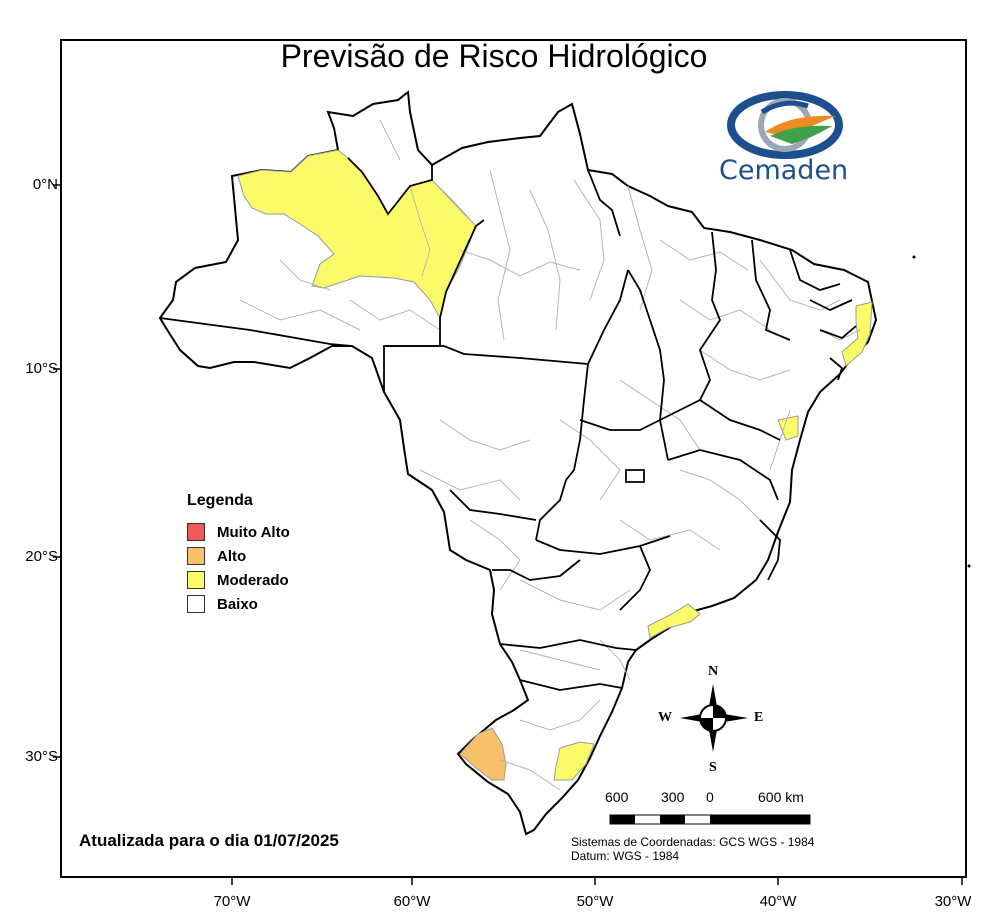 The width and height of the screenshot is (988, 919). Describe the element at coordinates (232, 556) in the screenshot. I see `legend-label: Alto` at that location.